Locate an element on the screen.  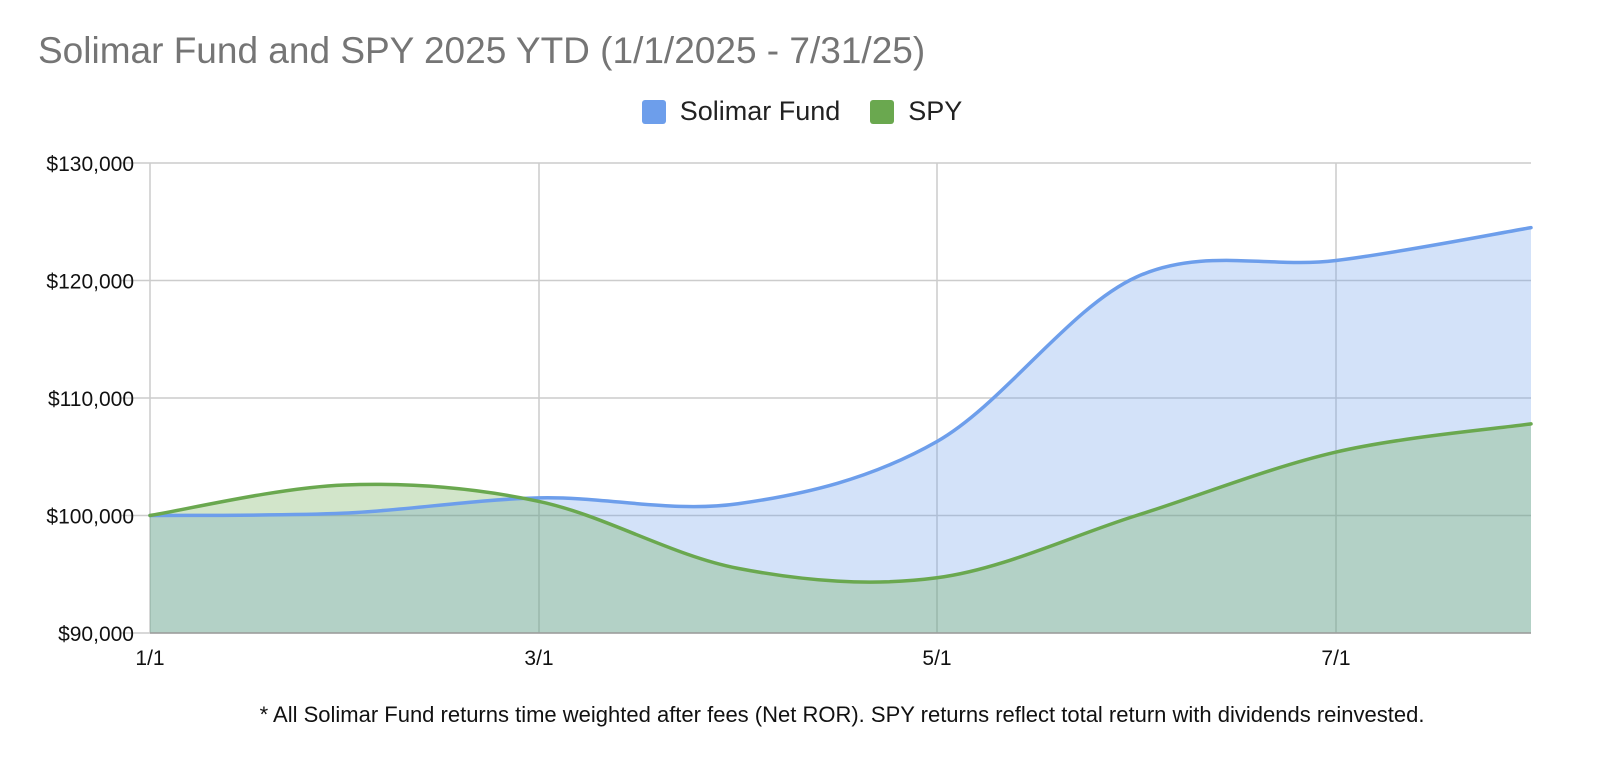
x-tick-label: 3/1 is located at coordinates (538, 658).